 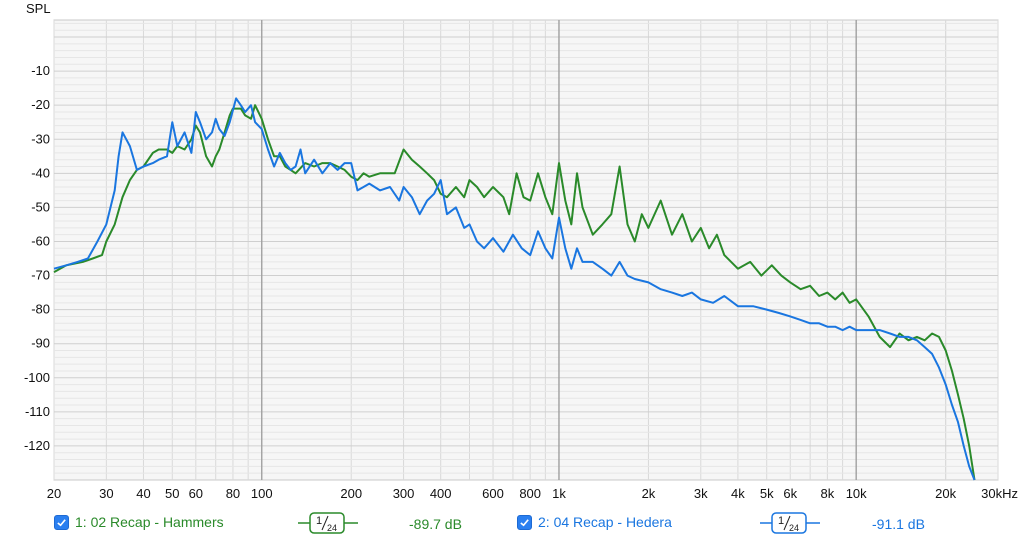 What do you see at coordinates (233, 493) in the screenshot?
I see `x-tick-label: 80` at bounding box center [233, 493].